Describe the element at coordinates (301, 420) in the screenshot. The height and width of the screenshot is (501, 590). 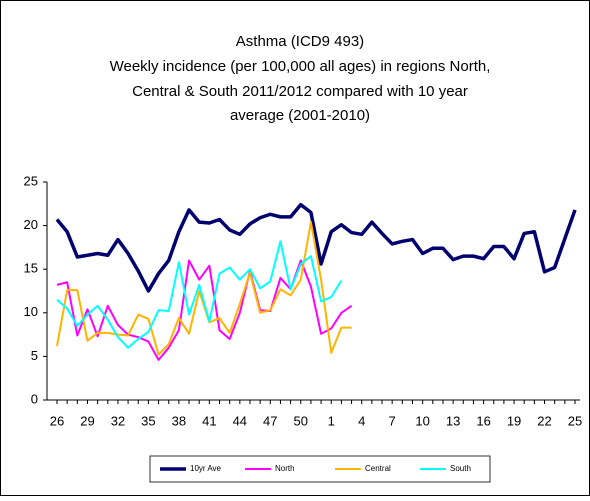
I see `x-tick-label: 50` at that location.